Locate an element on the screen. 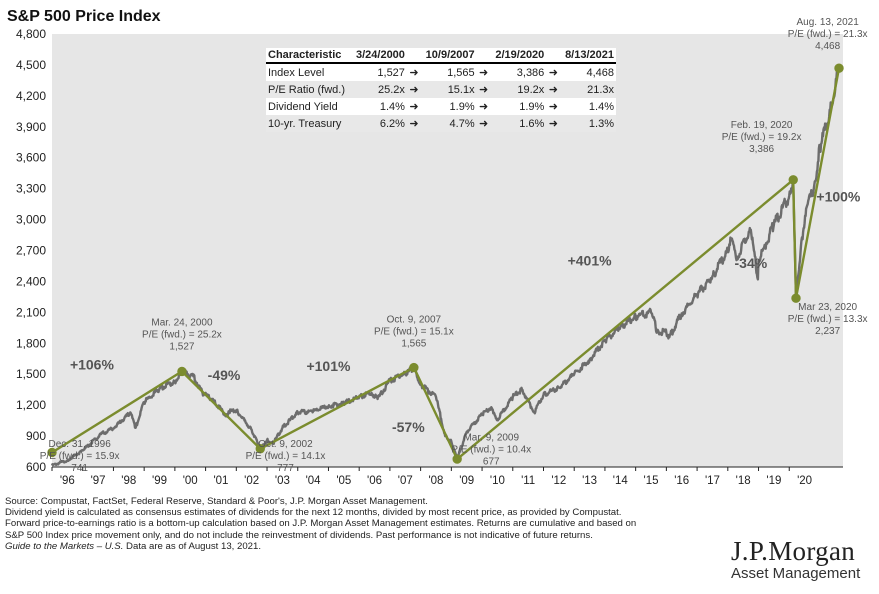 This screenshot has width=879, height=594. point-annotation: Mar. 24, 2000 P/E (fwd.) = 25.2x 1,527 is located at coordinates (182, 335).